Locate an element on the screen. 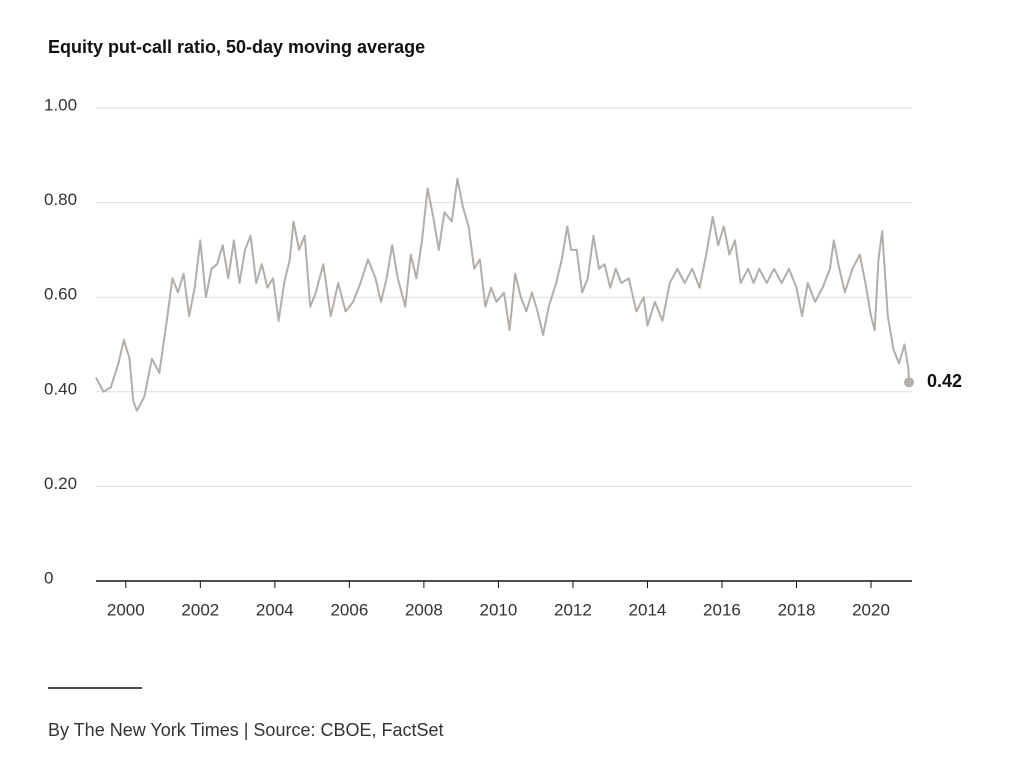 The image size is (1024, 783). x-tick-label: 2000 is located at coordinates (126, 609).